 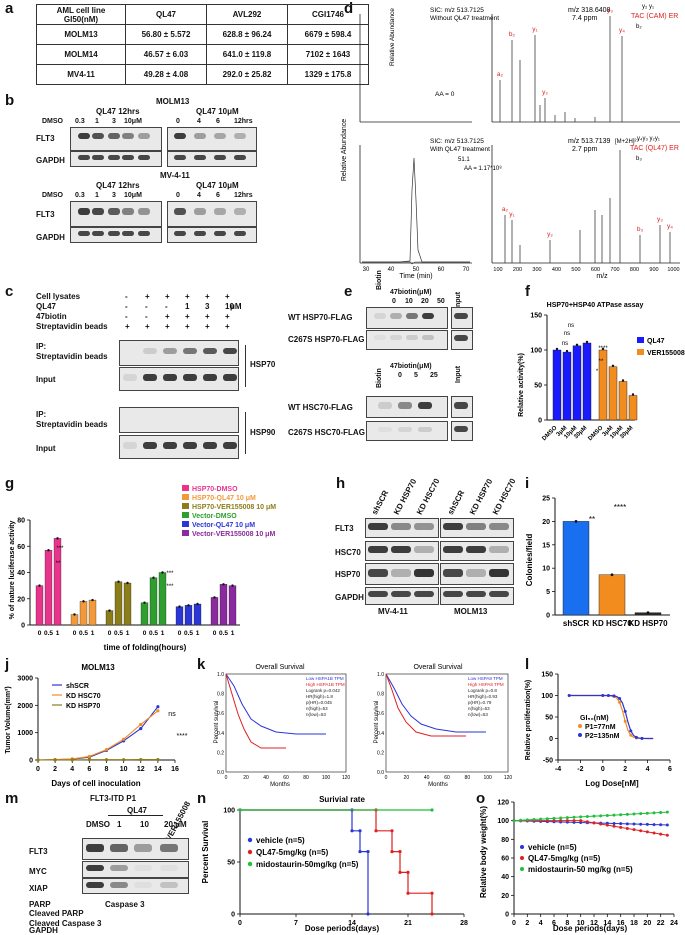 I want to click on o-ytick-label: 120, so click(x=503, y=803).